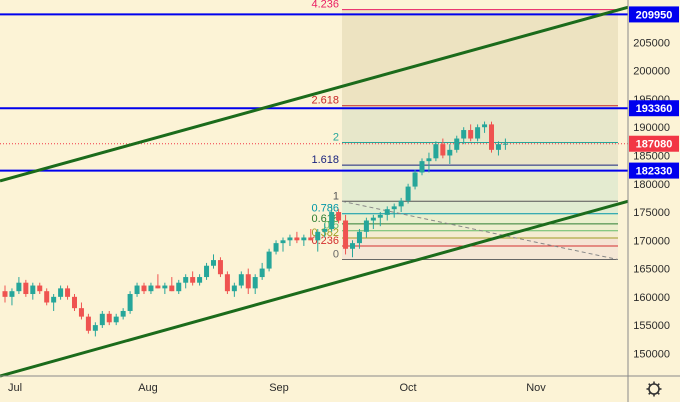 The height and width of the screenshot is (402, 680). I want to click on y-tick-label: 155000, so click(651, 326).